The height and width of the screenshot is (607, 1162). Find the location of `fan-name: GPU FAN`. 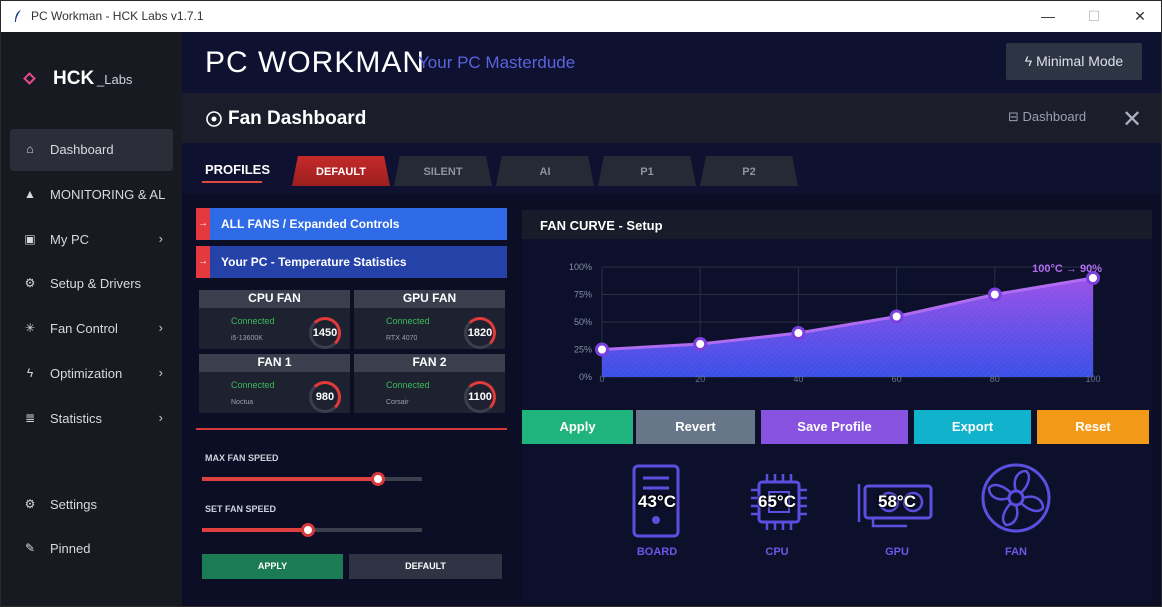

fan-name: GPU FAN is located at coordinates (429, 298).